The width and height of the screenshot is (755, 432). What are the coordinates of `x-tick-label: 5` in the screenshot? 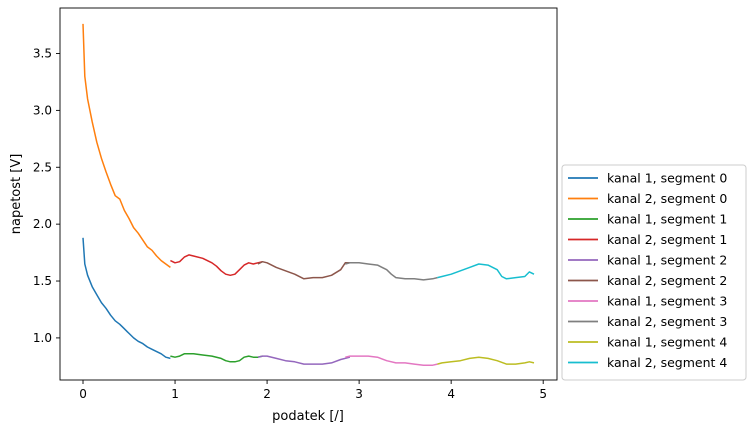 It's located at (543, 394).